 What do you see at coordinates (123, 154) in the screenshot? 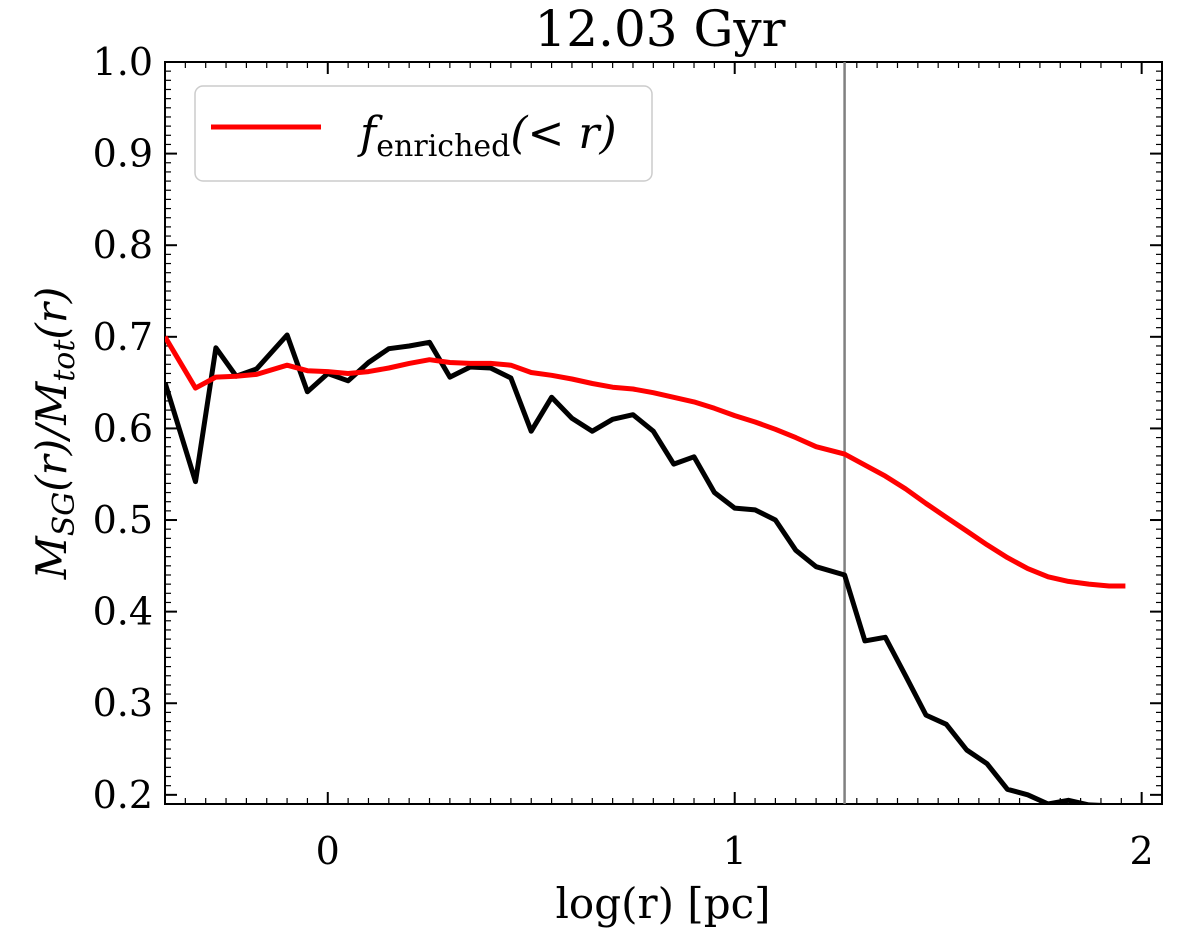
I see `y-tick-label: 0.9` at bounding box center [123, 154].